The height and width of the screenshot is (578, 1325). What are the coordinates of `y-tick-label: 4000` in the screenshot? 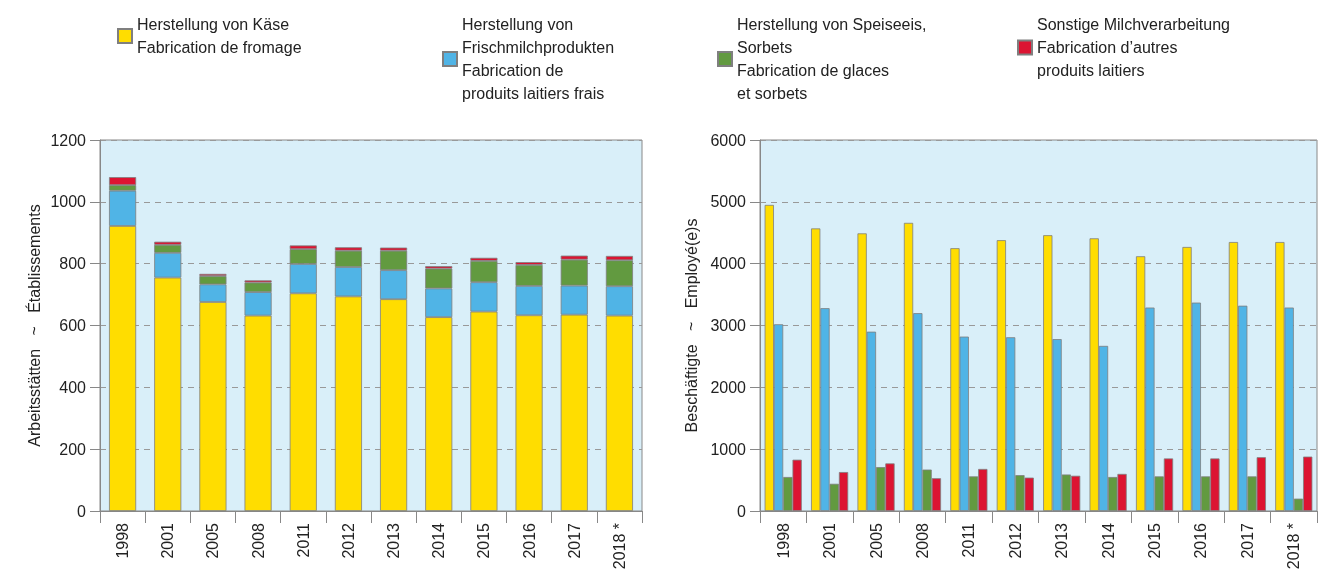 It's located at (728, 264).